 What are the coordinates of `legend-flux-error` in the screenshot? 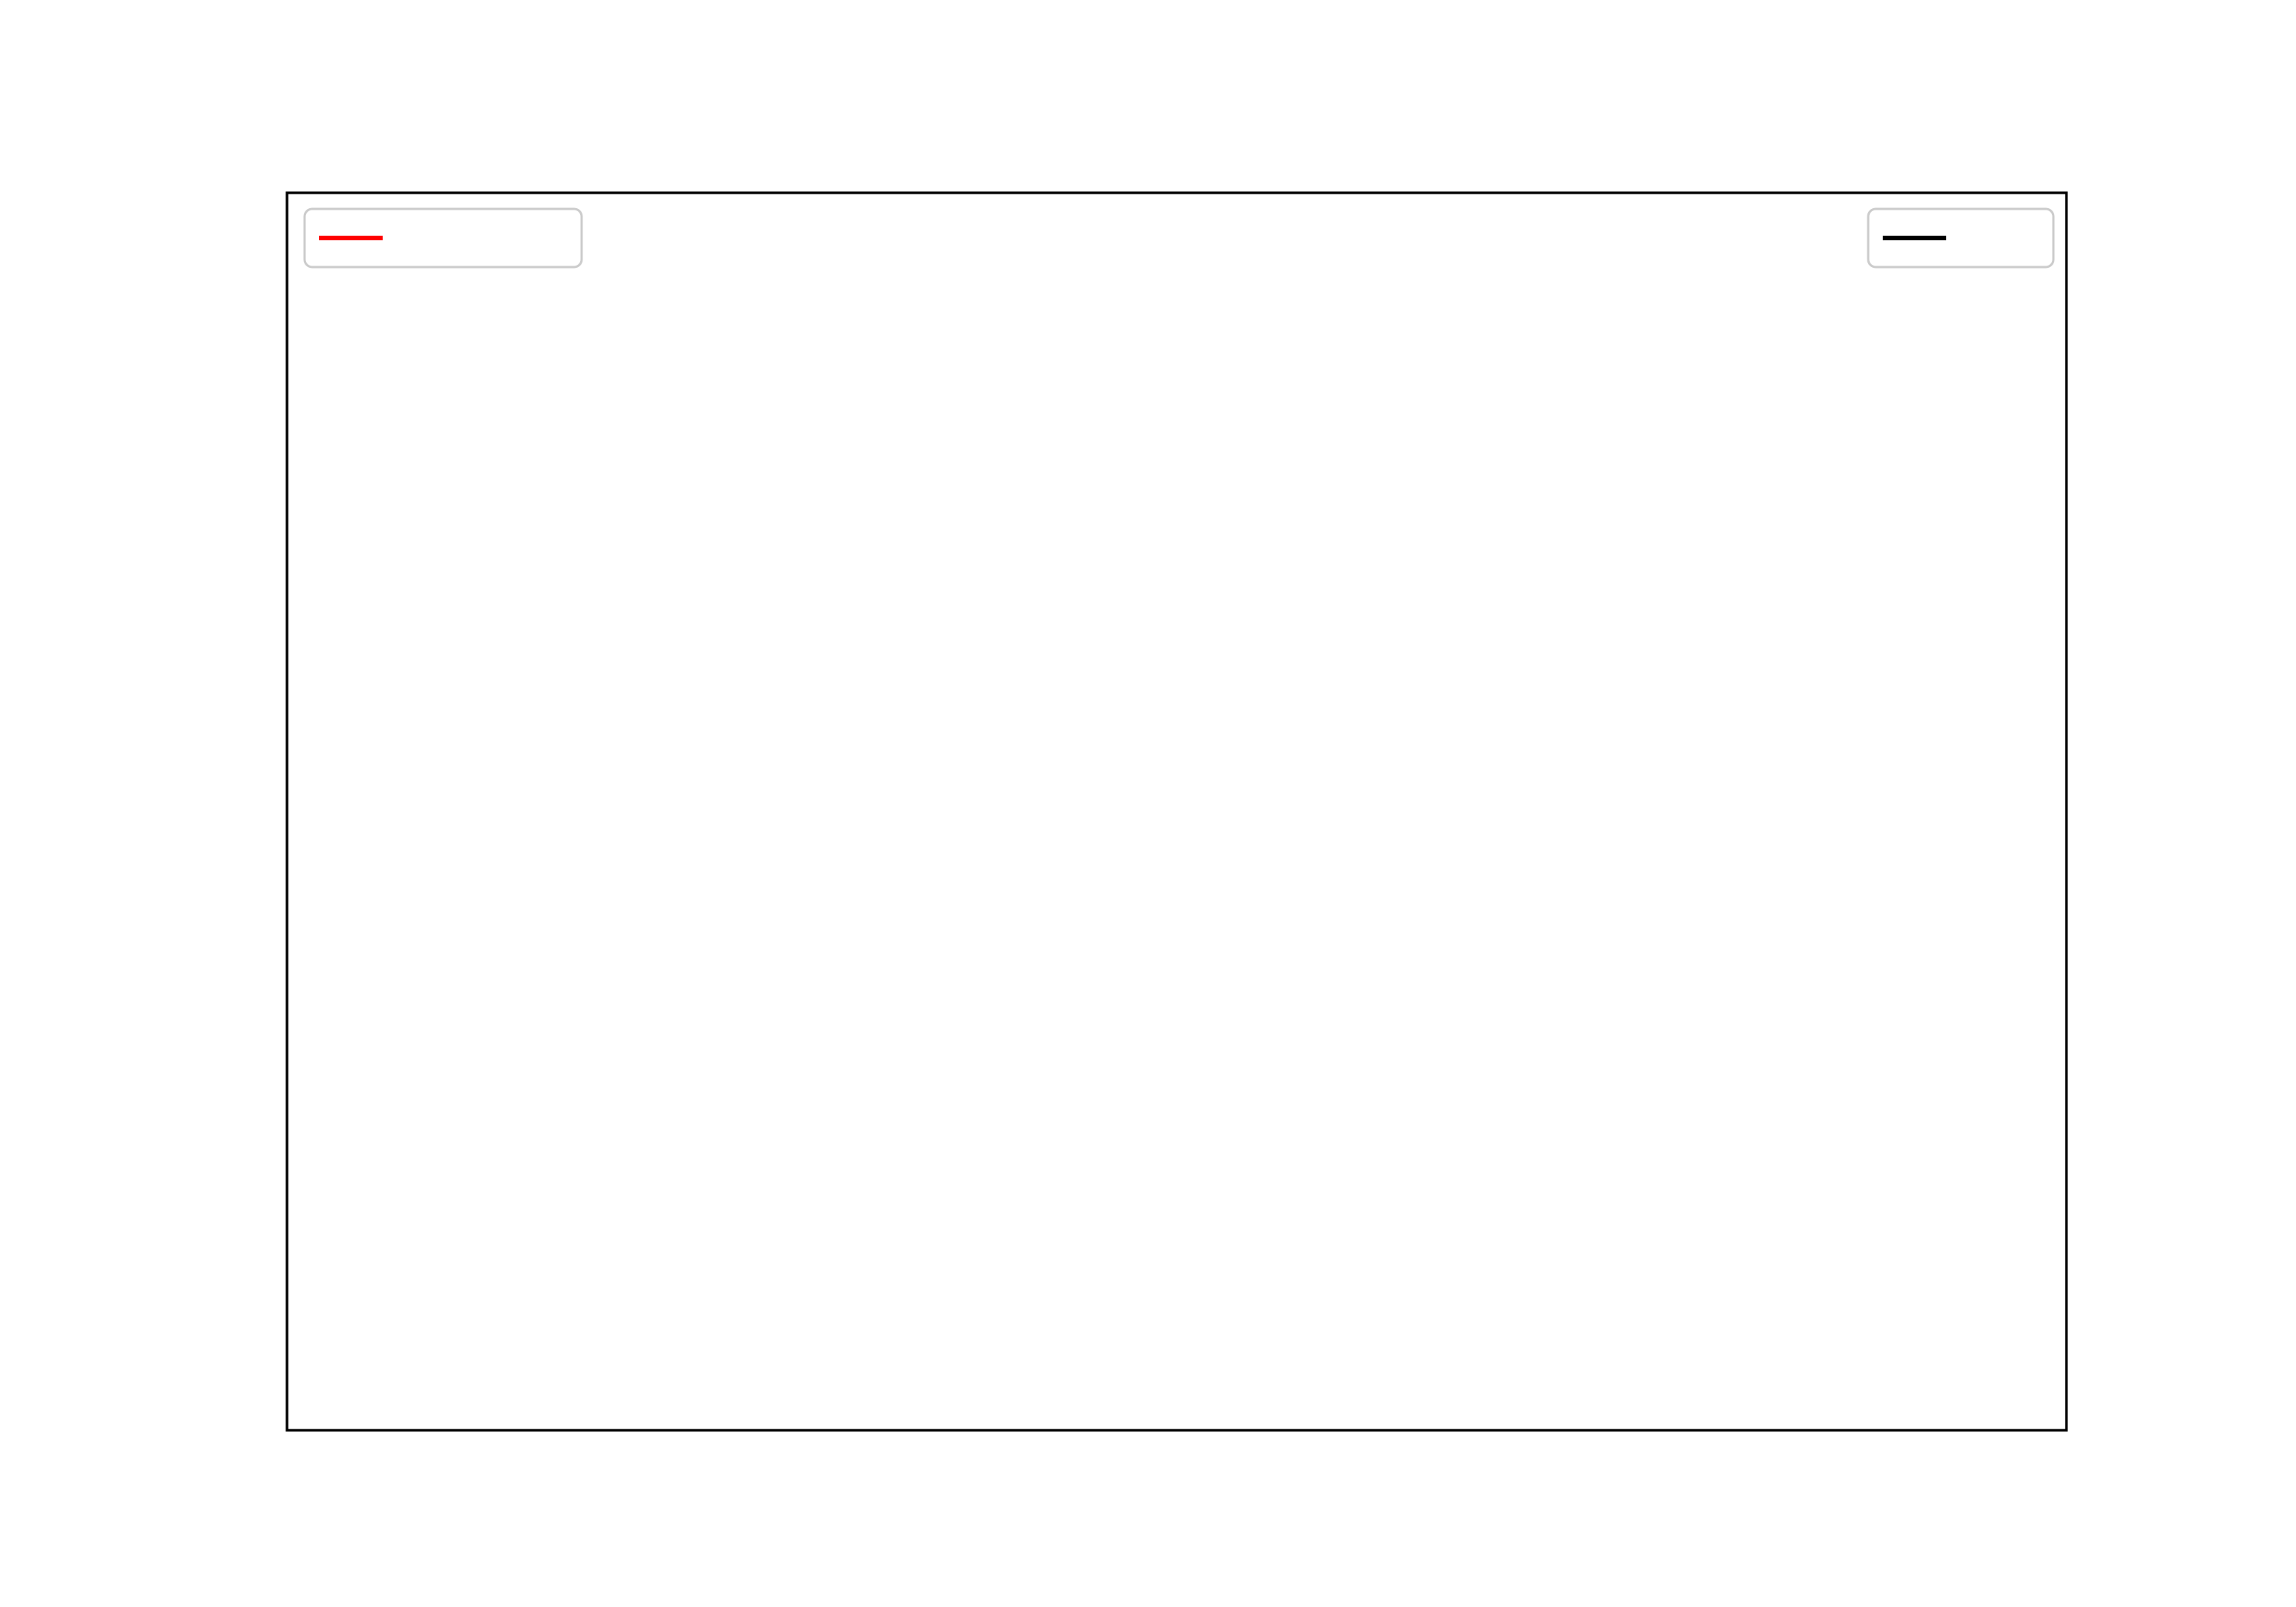 It's located at (443, 238).